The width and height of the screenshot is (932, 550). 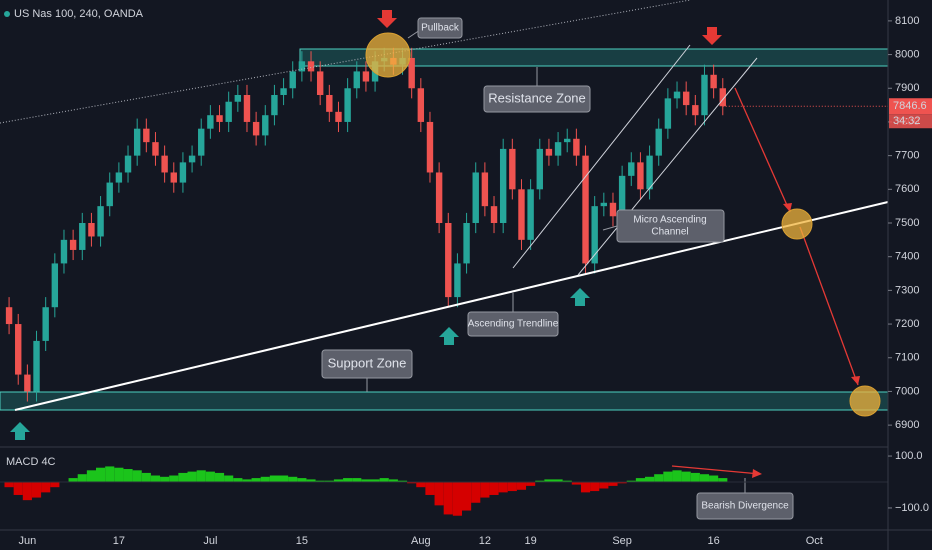 I want to click on up-arrow, so click(x=20, y=431).